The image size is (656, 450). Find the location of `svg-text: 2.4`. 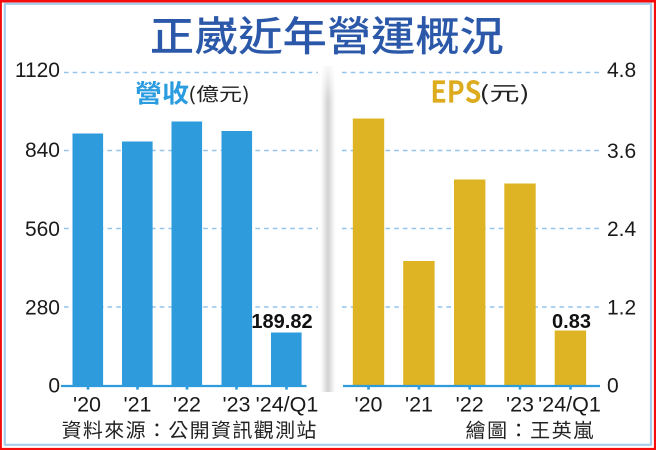

svg-text: 2.4 is located at coordinates (622, 229).